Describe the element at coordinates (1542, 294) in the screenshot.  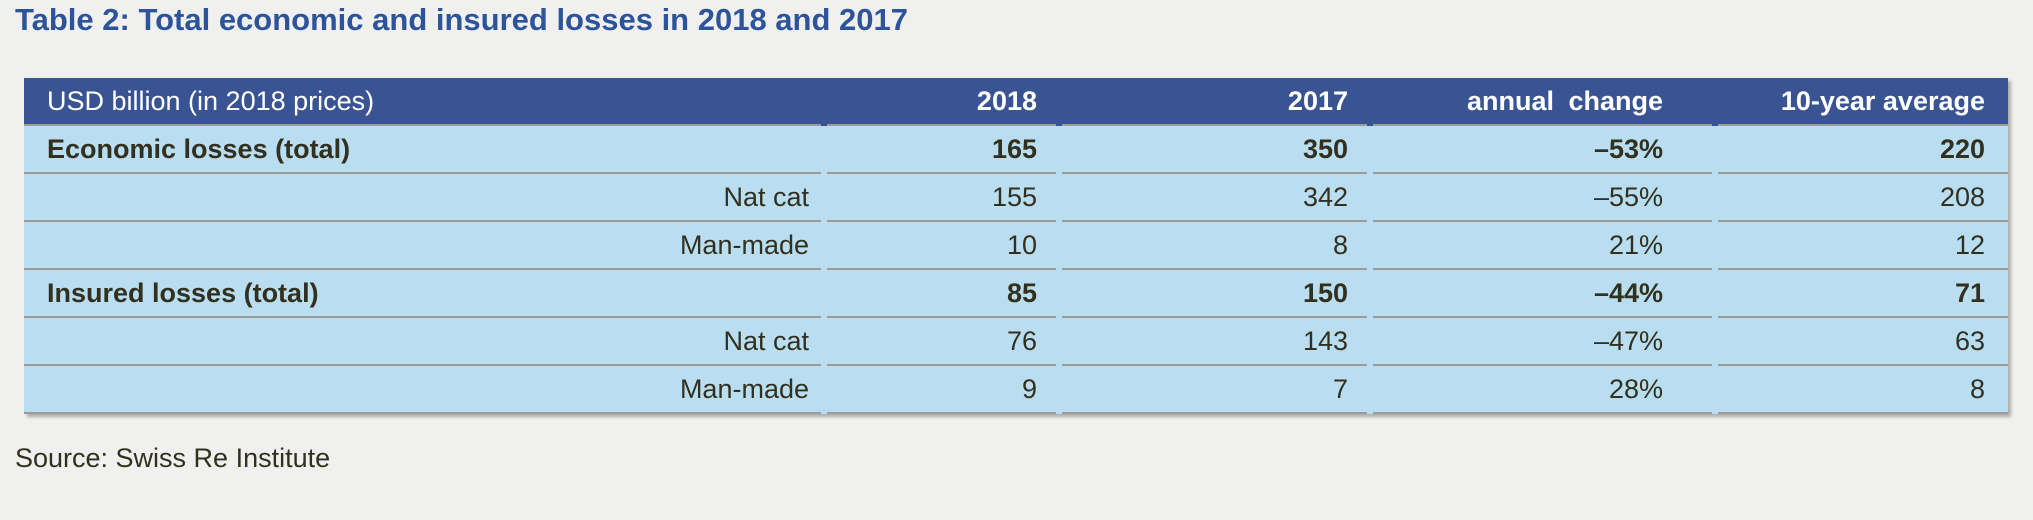
I see `value-annual-change: –44%` at that location.